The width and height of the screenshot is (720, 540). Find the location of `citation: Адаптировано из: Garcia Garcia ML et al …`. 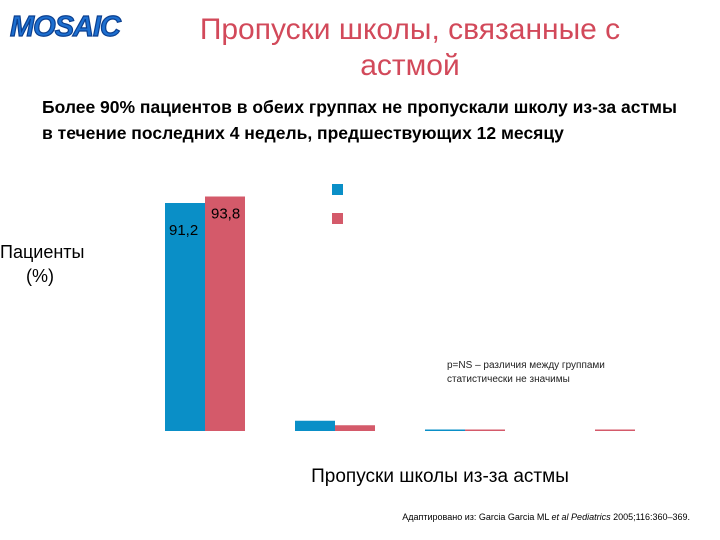

citation: Адаптировано из: Garcia Garcia ML et al … is located at coordinates (495, 517).